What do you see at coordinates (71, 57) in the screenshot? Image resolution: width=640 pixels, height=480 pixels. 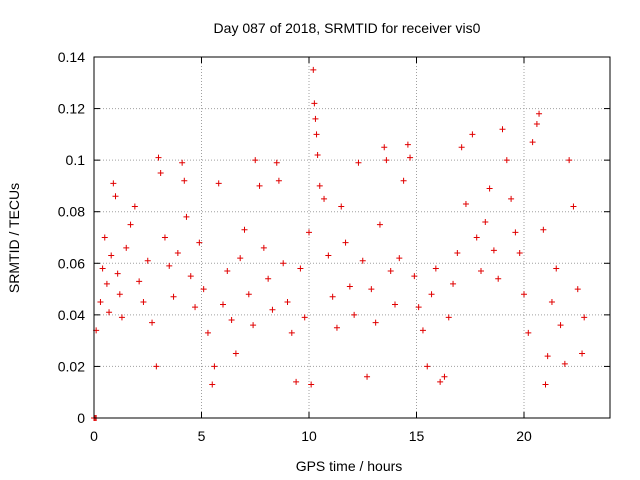 I see `y-tick-label: 0.14` at bounding box center [71, 57].